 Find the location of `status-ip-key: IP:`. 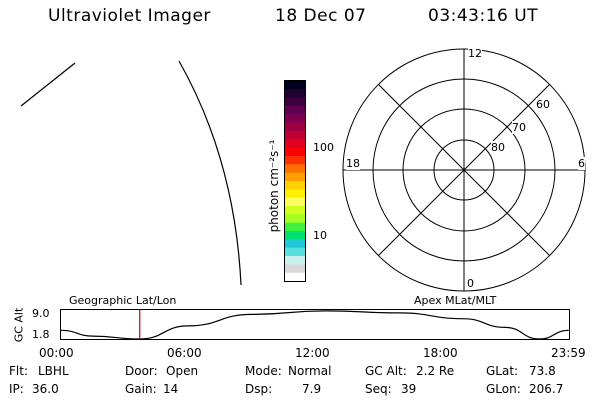

status-ip-key: IP: is located at coordinates (16, 389).